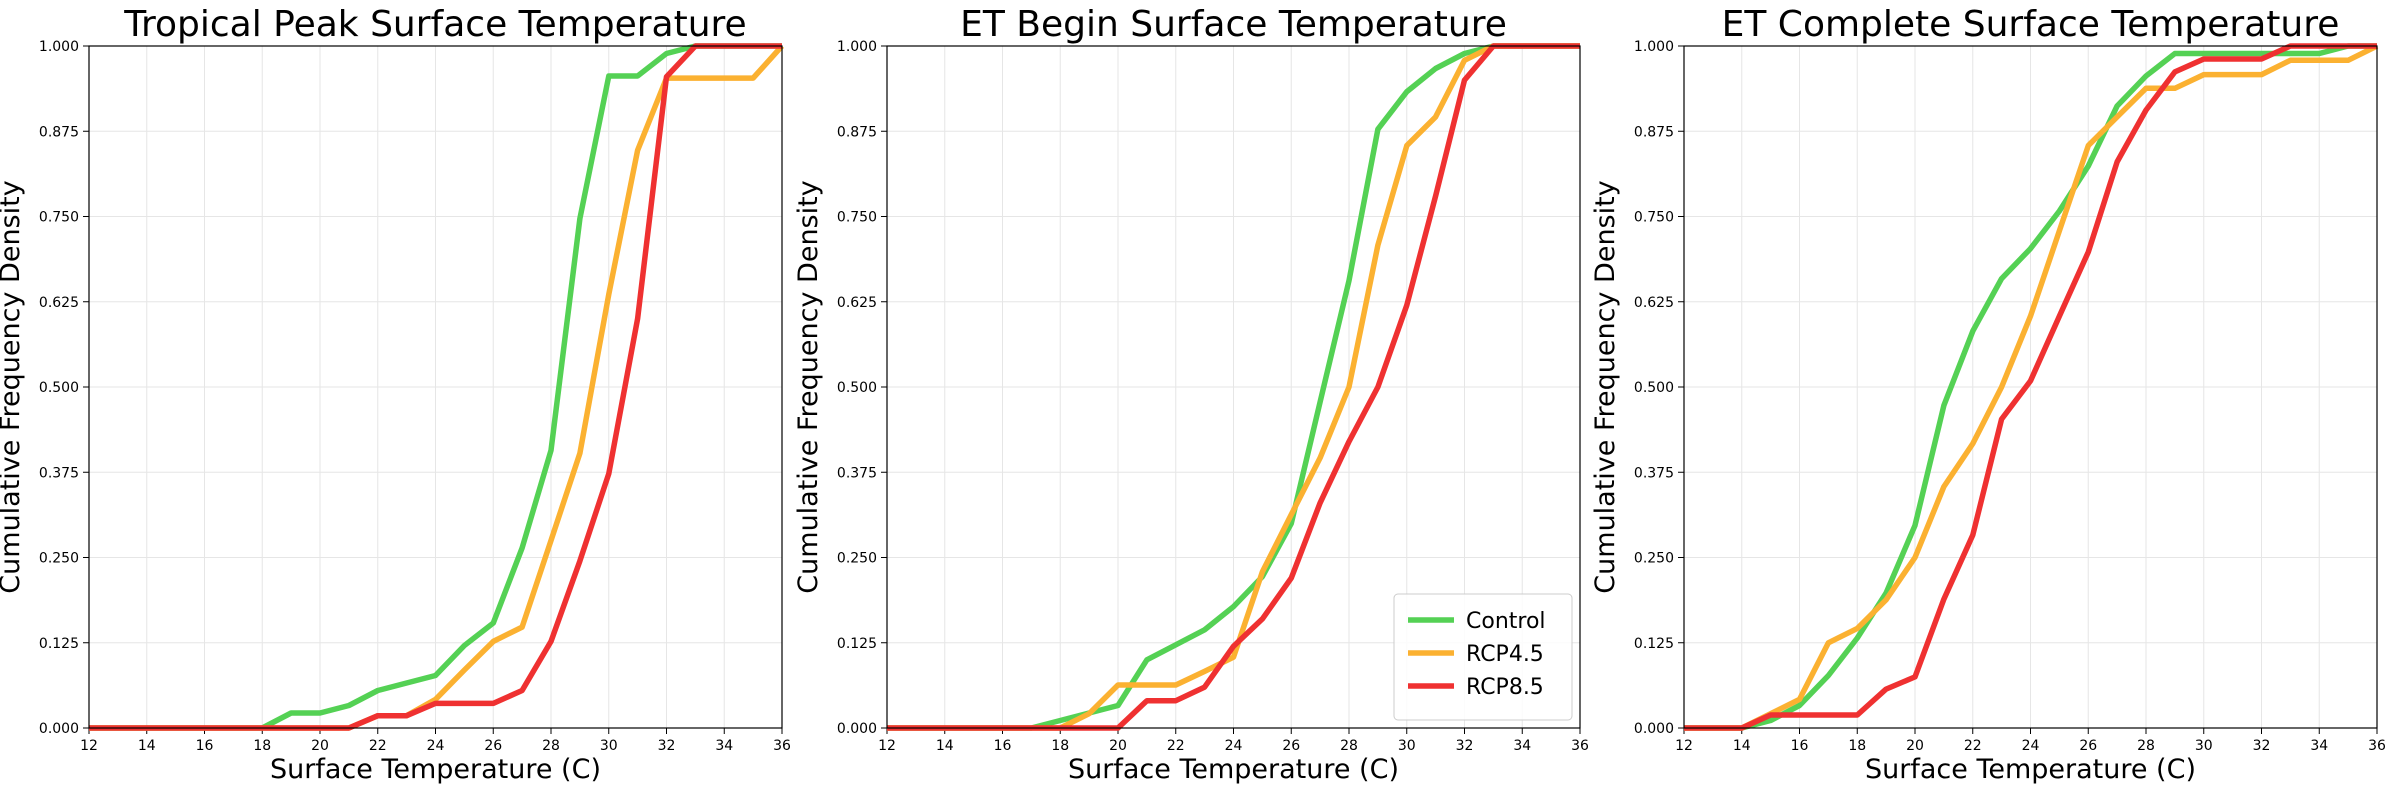  What do you see at coordinates (1233, 24) in the screenshot?
I see `chart-title: ET Begin Surface Temperature` at bounding box center [1233, 24].